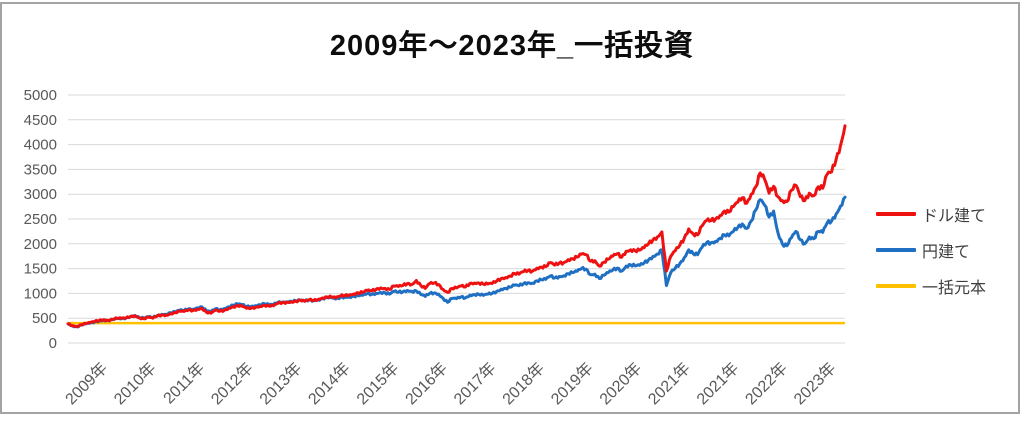  I want to click on x-tick-label: 2019年, so click(572, 383).